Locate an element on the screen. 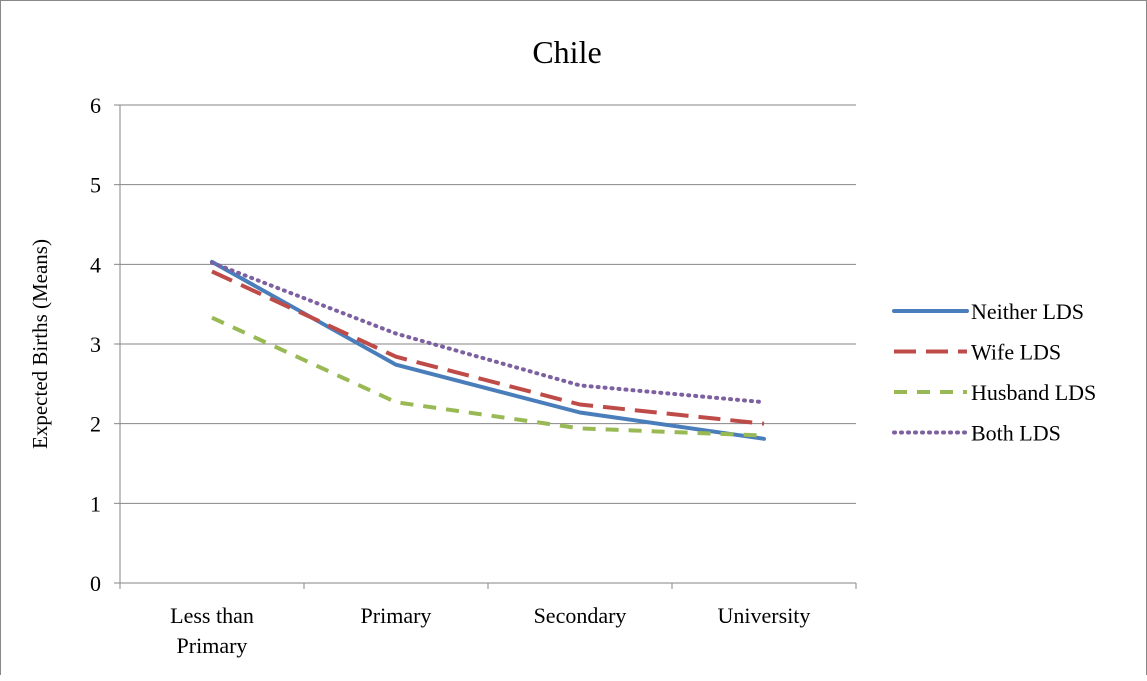  y-tick-label: 3 is located at coordinates (95, 344).